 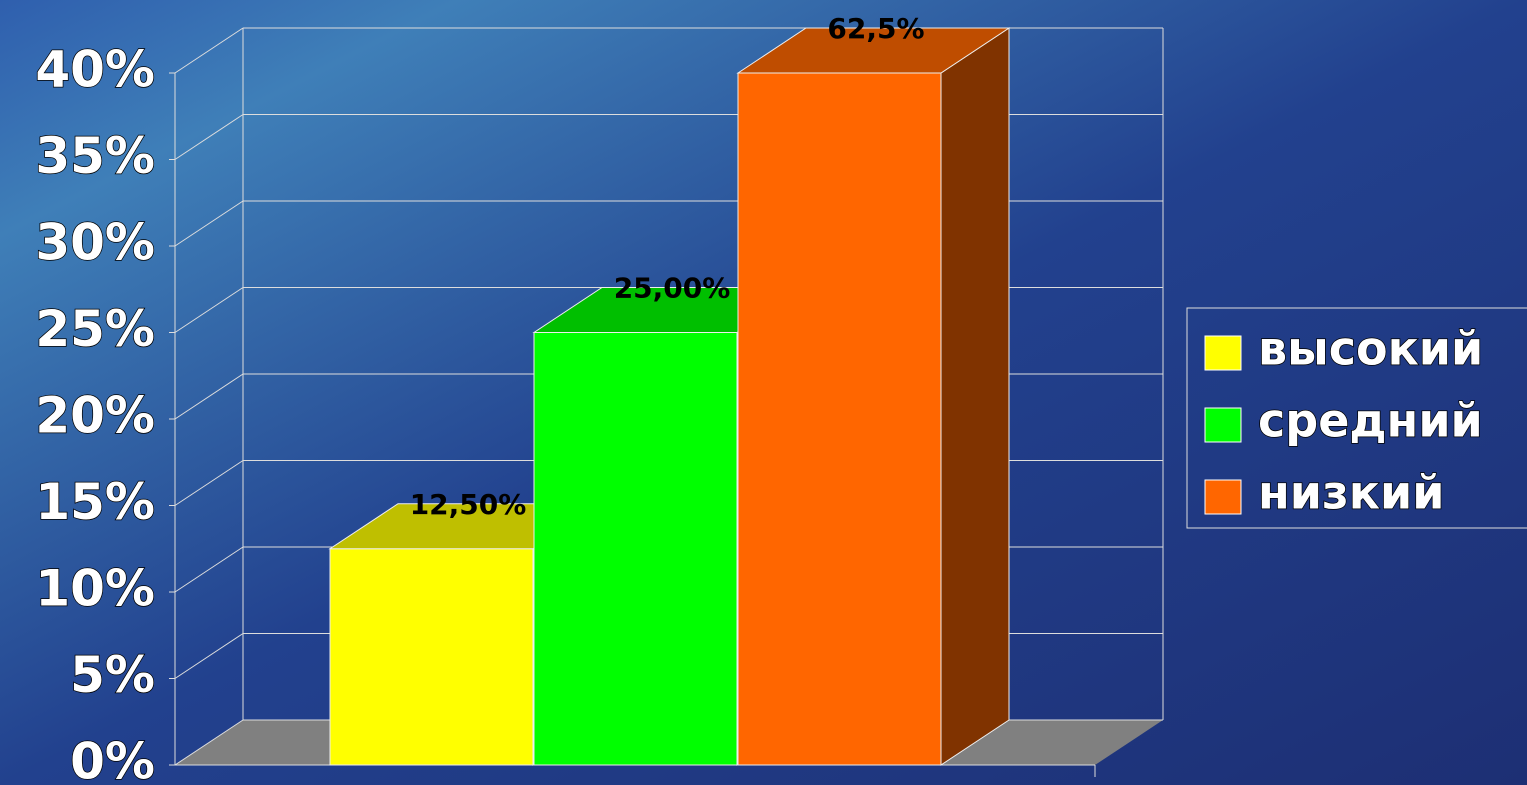 What do you see at coordinates (95, 156) in the screenshot?
I see `y-tick-label: 35%` at bounding box center [95, 156].